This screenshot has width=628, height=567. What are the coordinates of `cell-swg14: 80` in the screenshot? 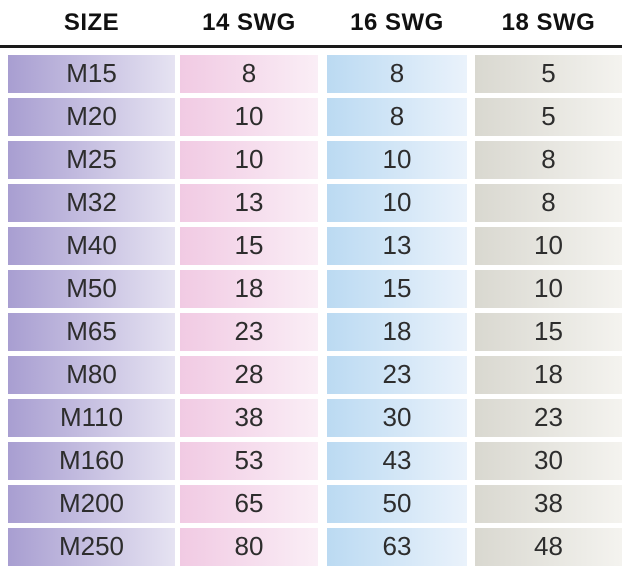 It's located at (249, 546).